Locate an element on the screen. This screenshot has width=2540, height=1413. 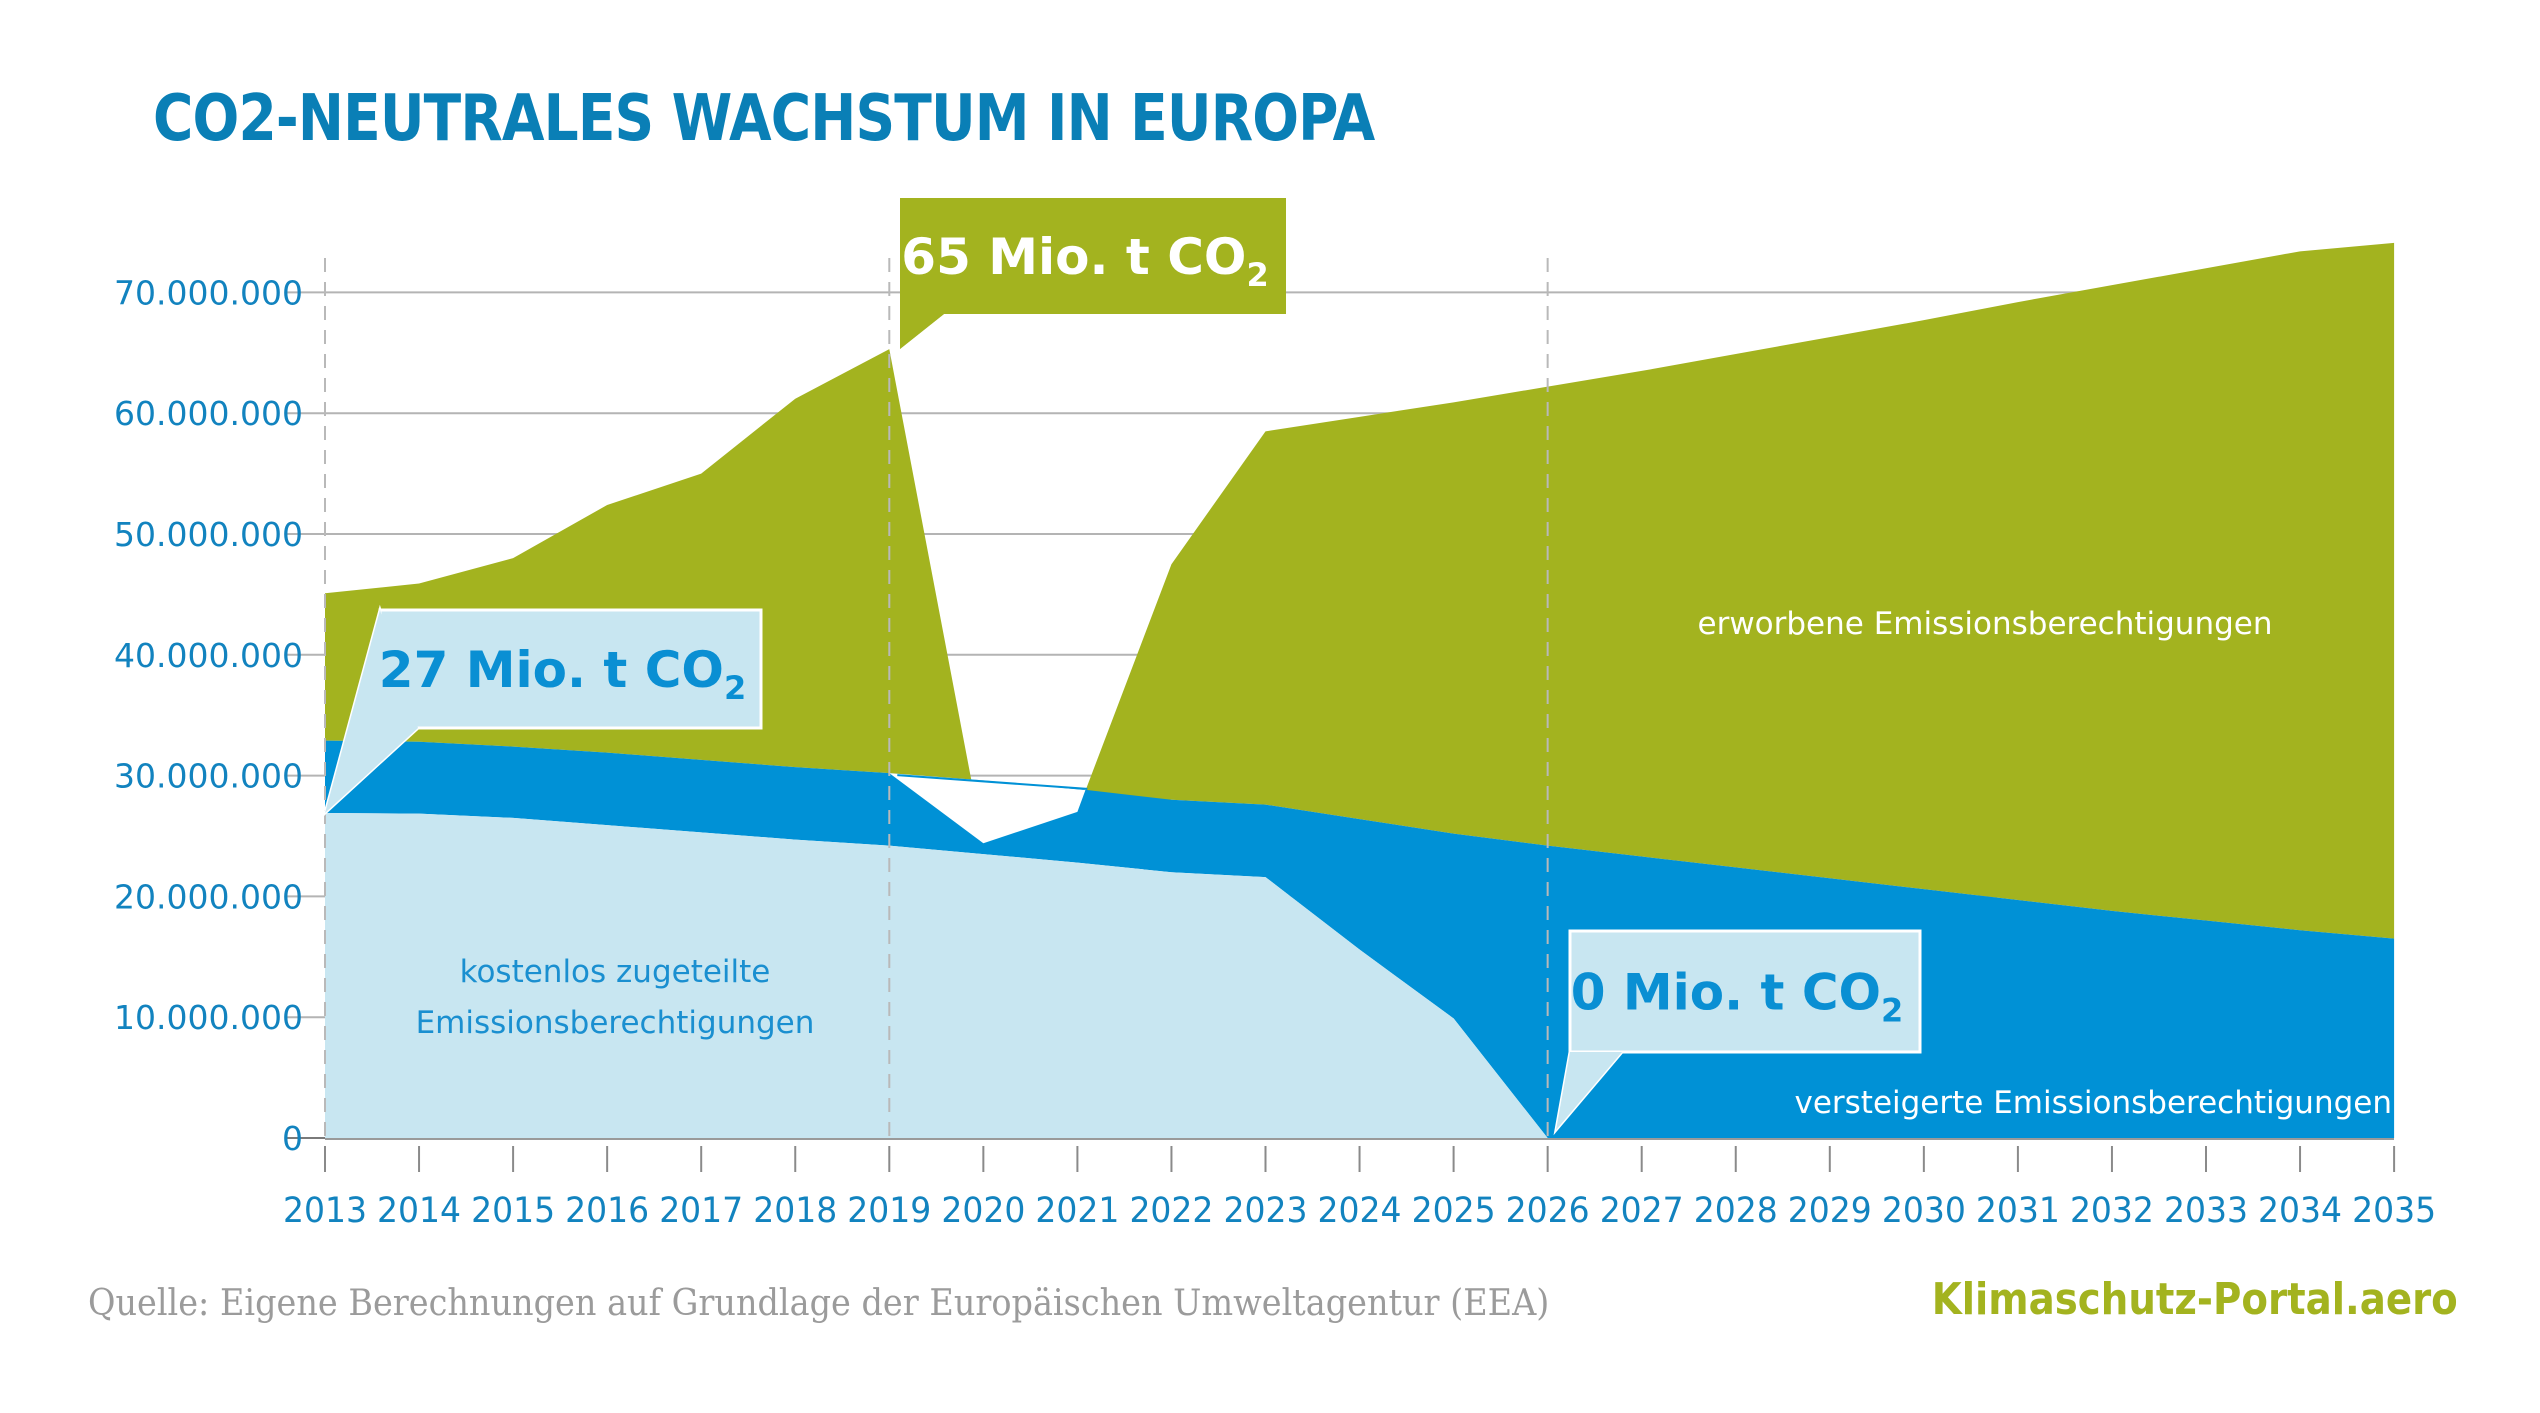
x-tick-label: 2032 is located at coordinates (2112, 1211).